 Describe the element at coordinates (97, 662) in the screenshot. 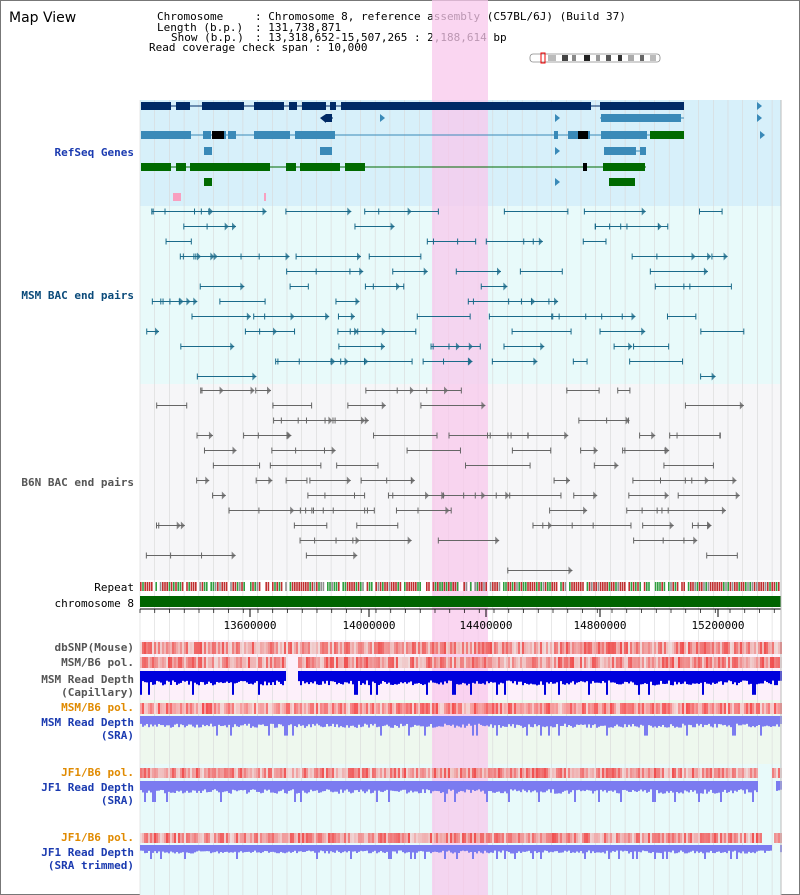

I see `label-msm-pol: MSM/B6 pol.` at that location.